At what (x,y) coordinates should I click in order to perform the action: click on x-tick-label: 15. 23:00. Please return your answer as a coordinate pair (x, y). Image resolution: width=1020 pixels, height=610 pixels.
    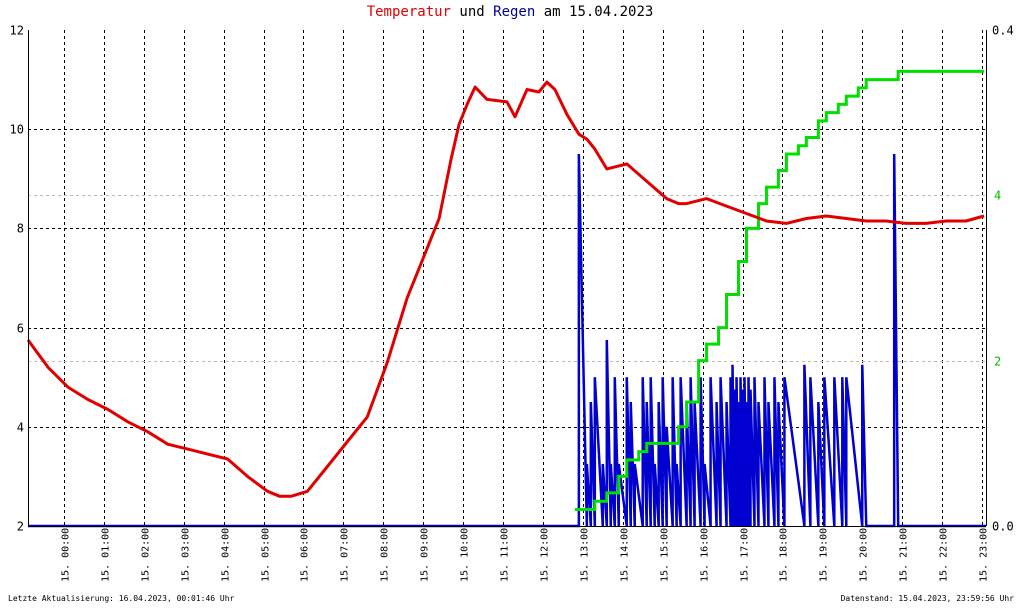
    Looking at the image, I should click on (984, 555).